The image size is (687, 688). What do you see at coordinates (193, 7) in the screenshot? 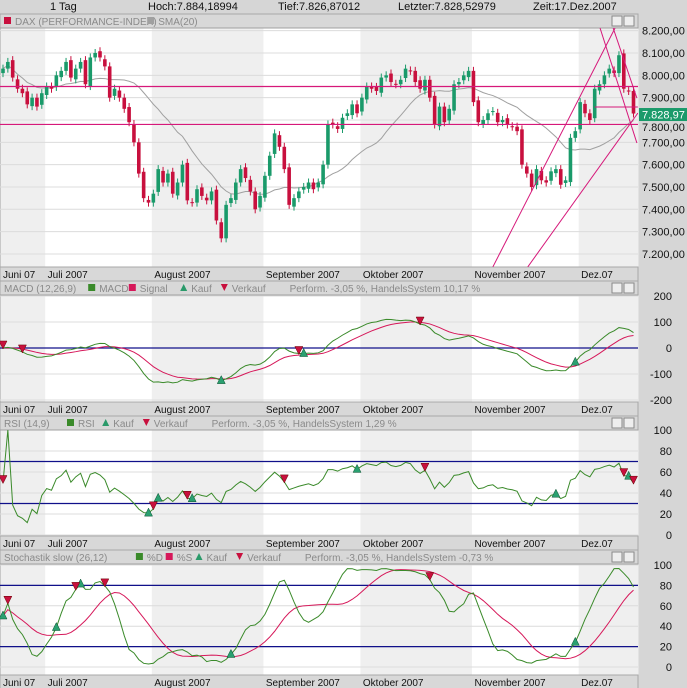
I see `high-value: Hoch:7.884,18994` at bounding box center [193, 7].